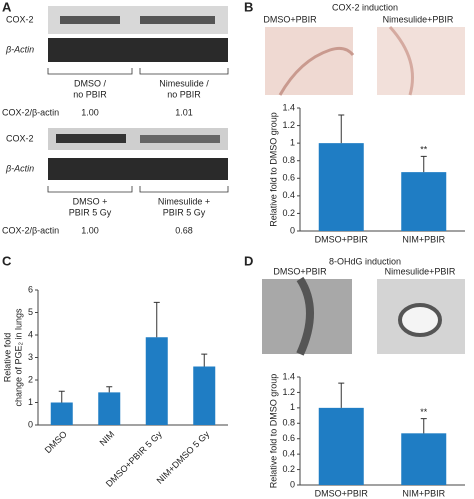  Describe the element at coordinates (30, 334) in the screenshot. I see `y-tick-label: 4` at that location.